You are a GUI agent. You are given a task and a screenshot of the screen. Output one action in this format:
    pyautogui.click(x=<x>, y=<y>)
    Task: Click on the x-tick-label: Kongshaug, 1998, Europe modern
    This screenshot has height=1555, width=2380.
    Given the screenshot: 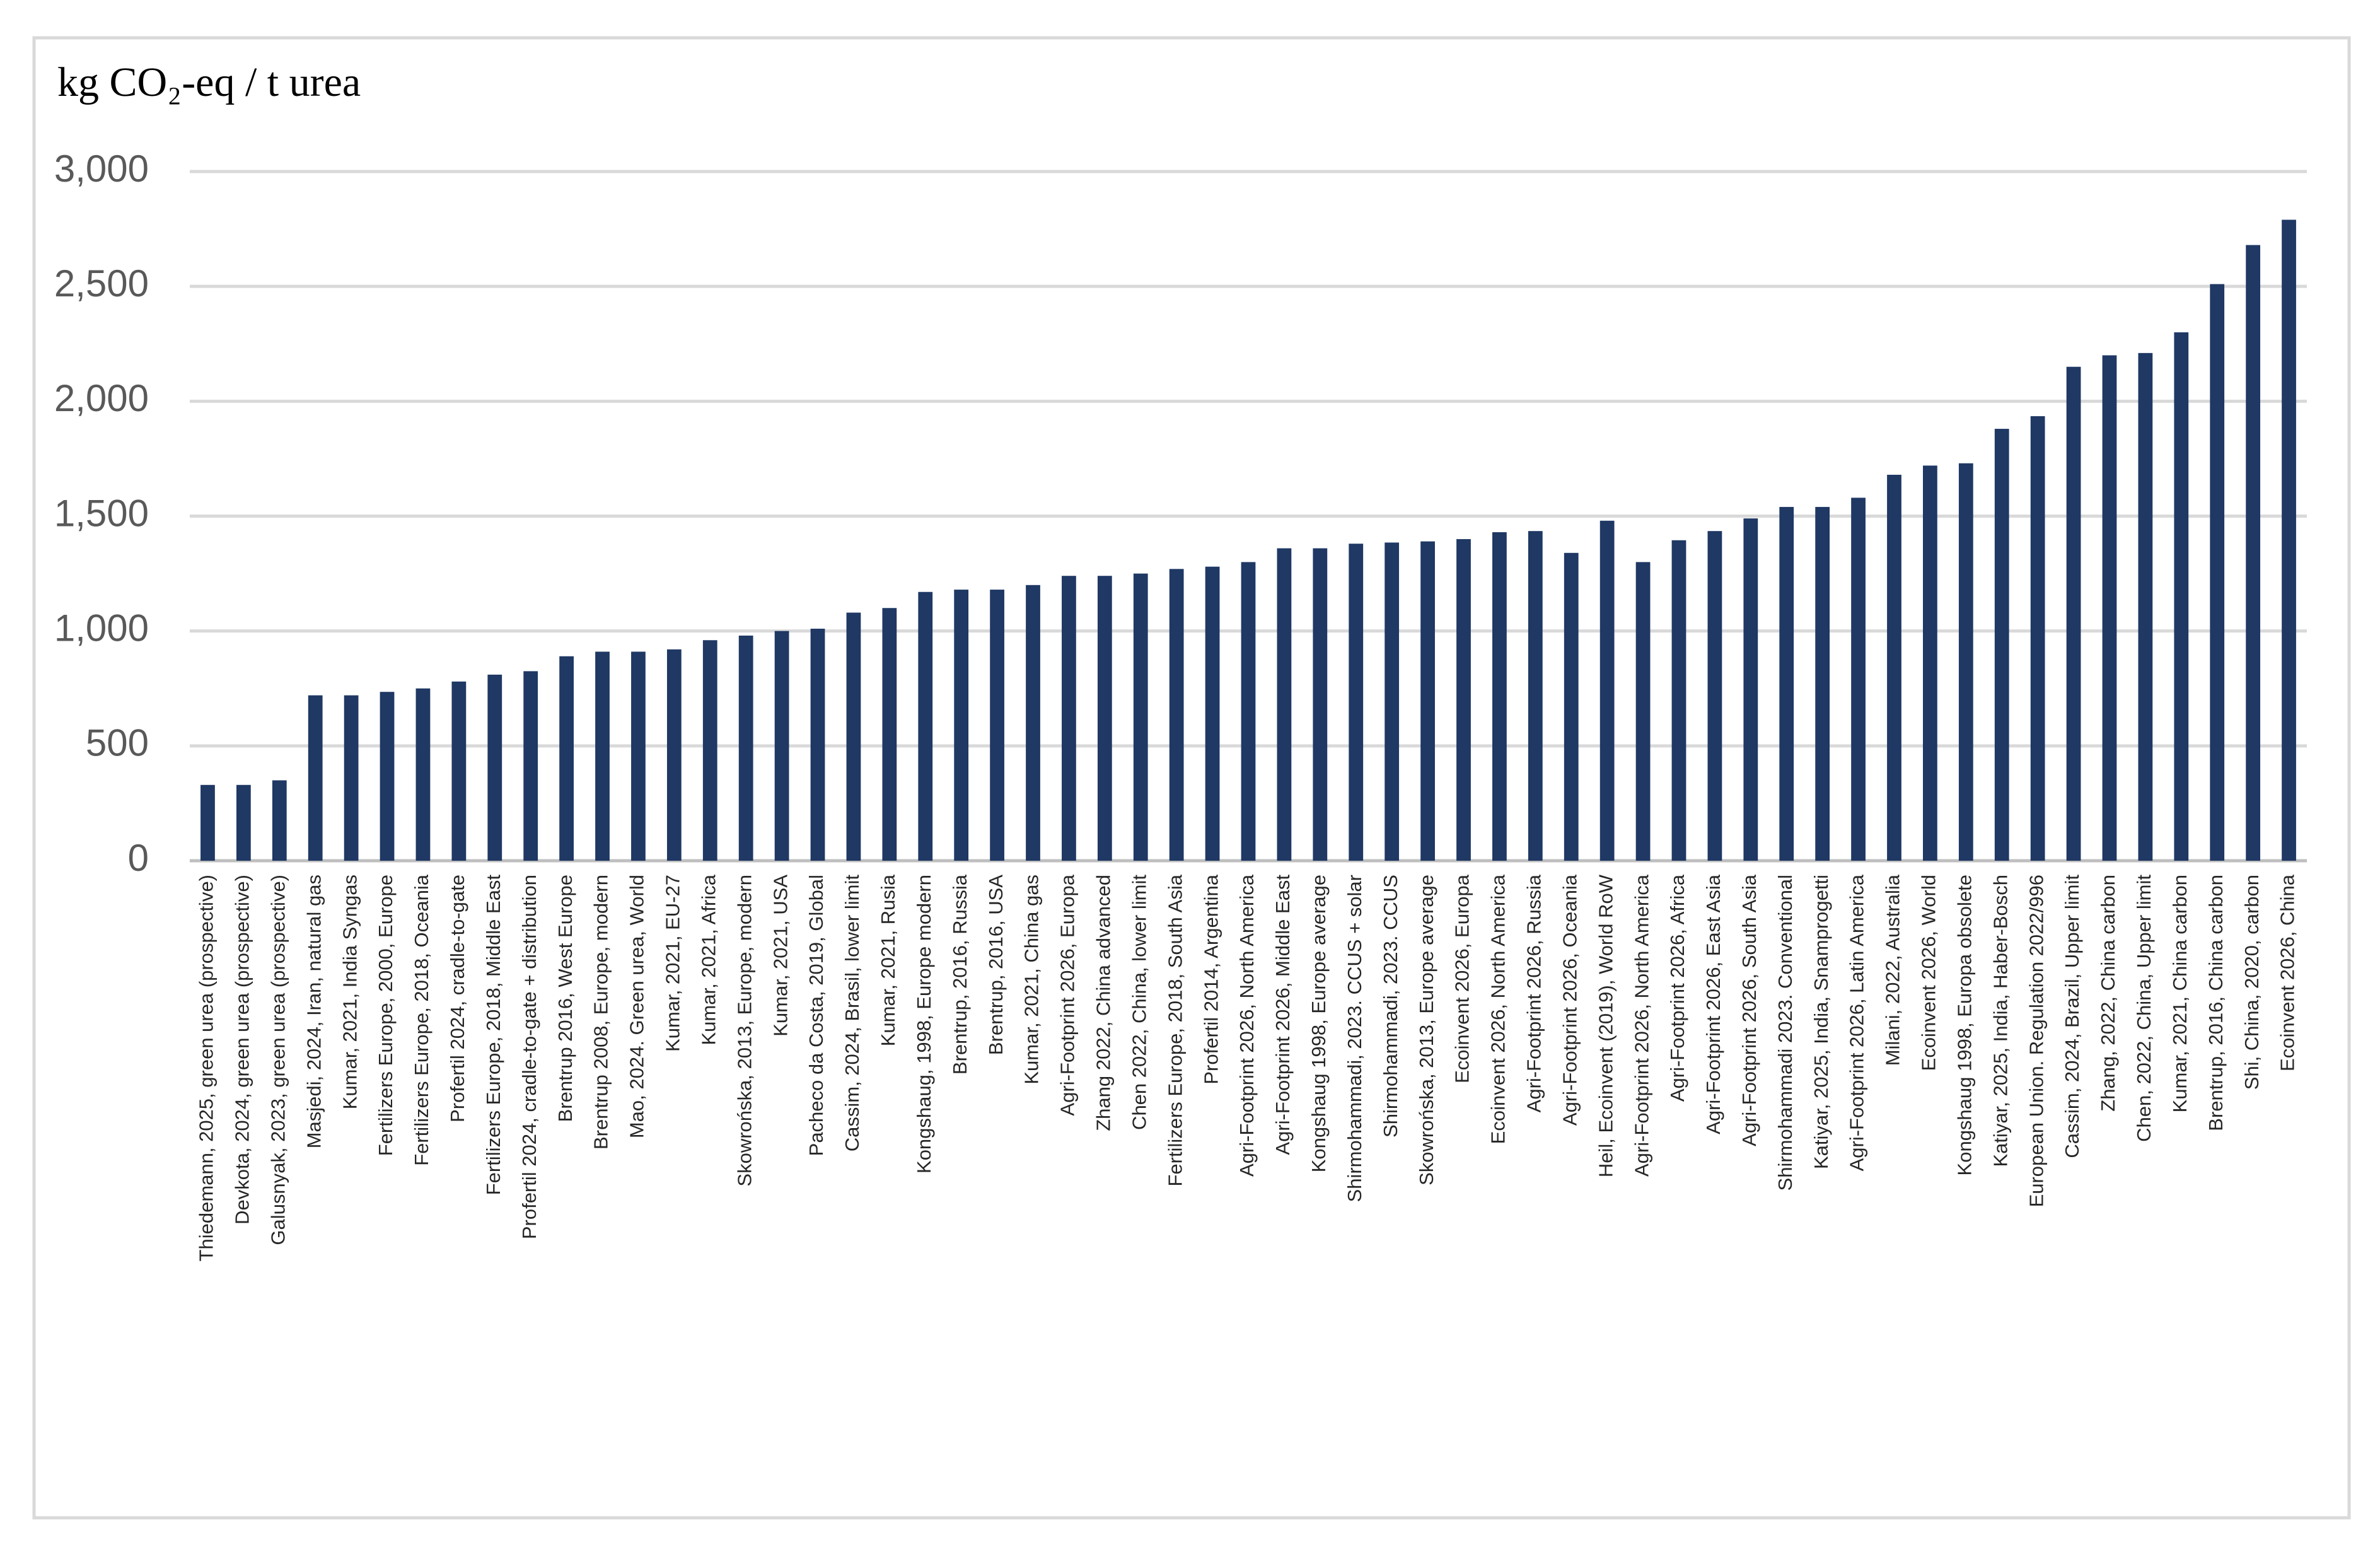 What is the action you would take?
    pyautogui.click(x=924, y=1024)
    